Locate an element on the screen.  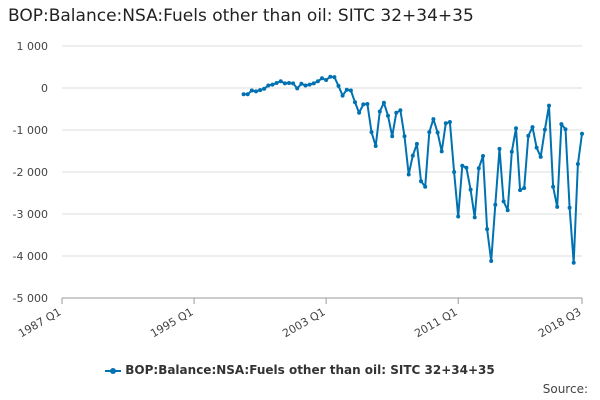
x-tick-label: 1987 Q1 is located at coordinates (39, 322).